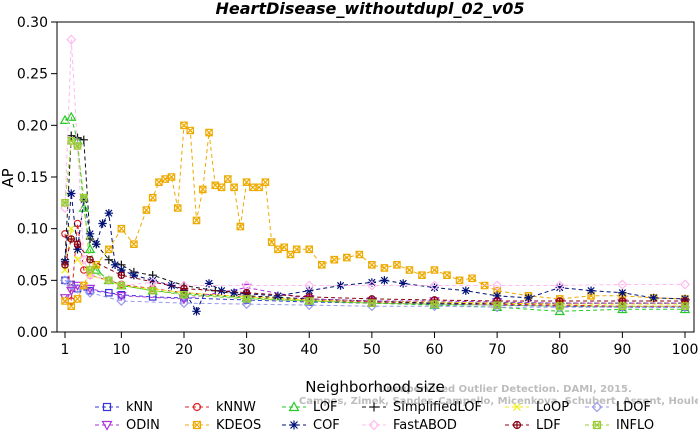  What do you see at coordinates (374, 293) in the screenshot?
I see `series-line-knn` at bounding box center [374, 293].